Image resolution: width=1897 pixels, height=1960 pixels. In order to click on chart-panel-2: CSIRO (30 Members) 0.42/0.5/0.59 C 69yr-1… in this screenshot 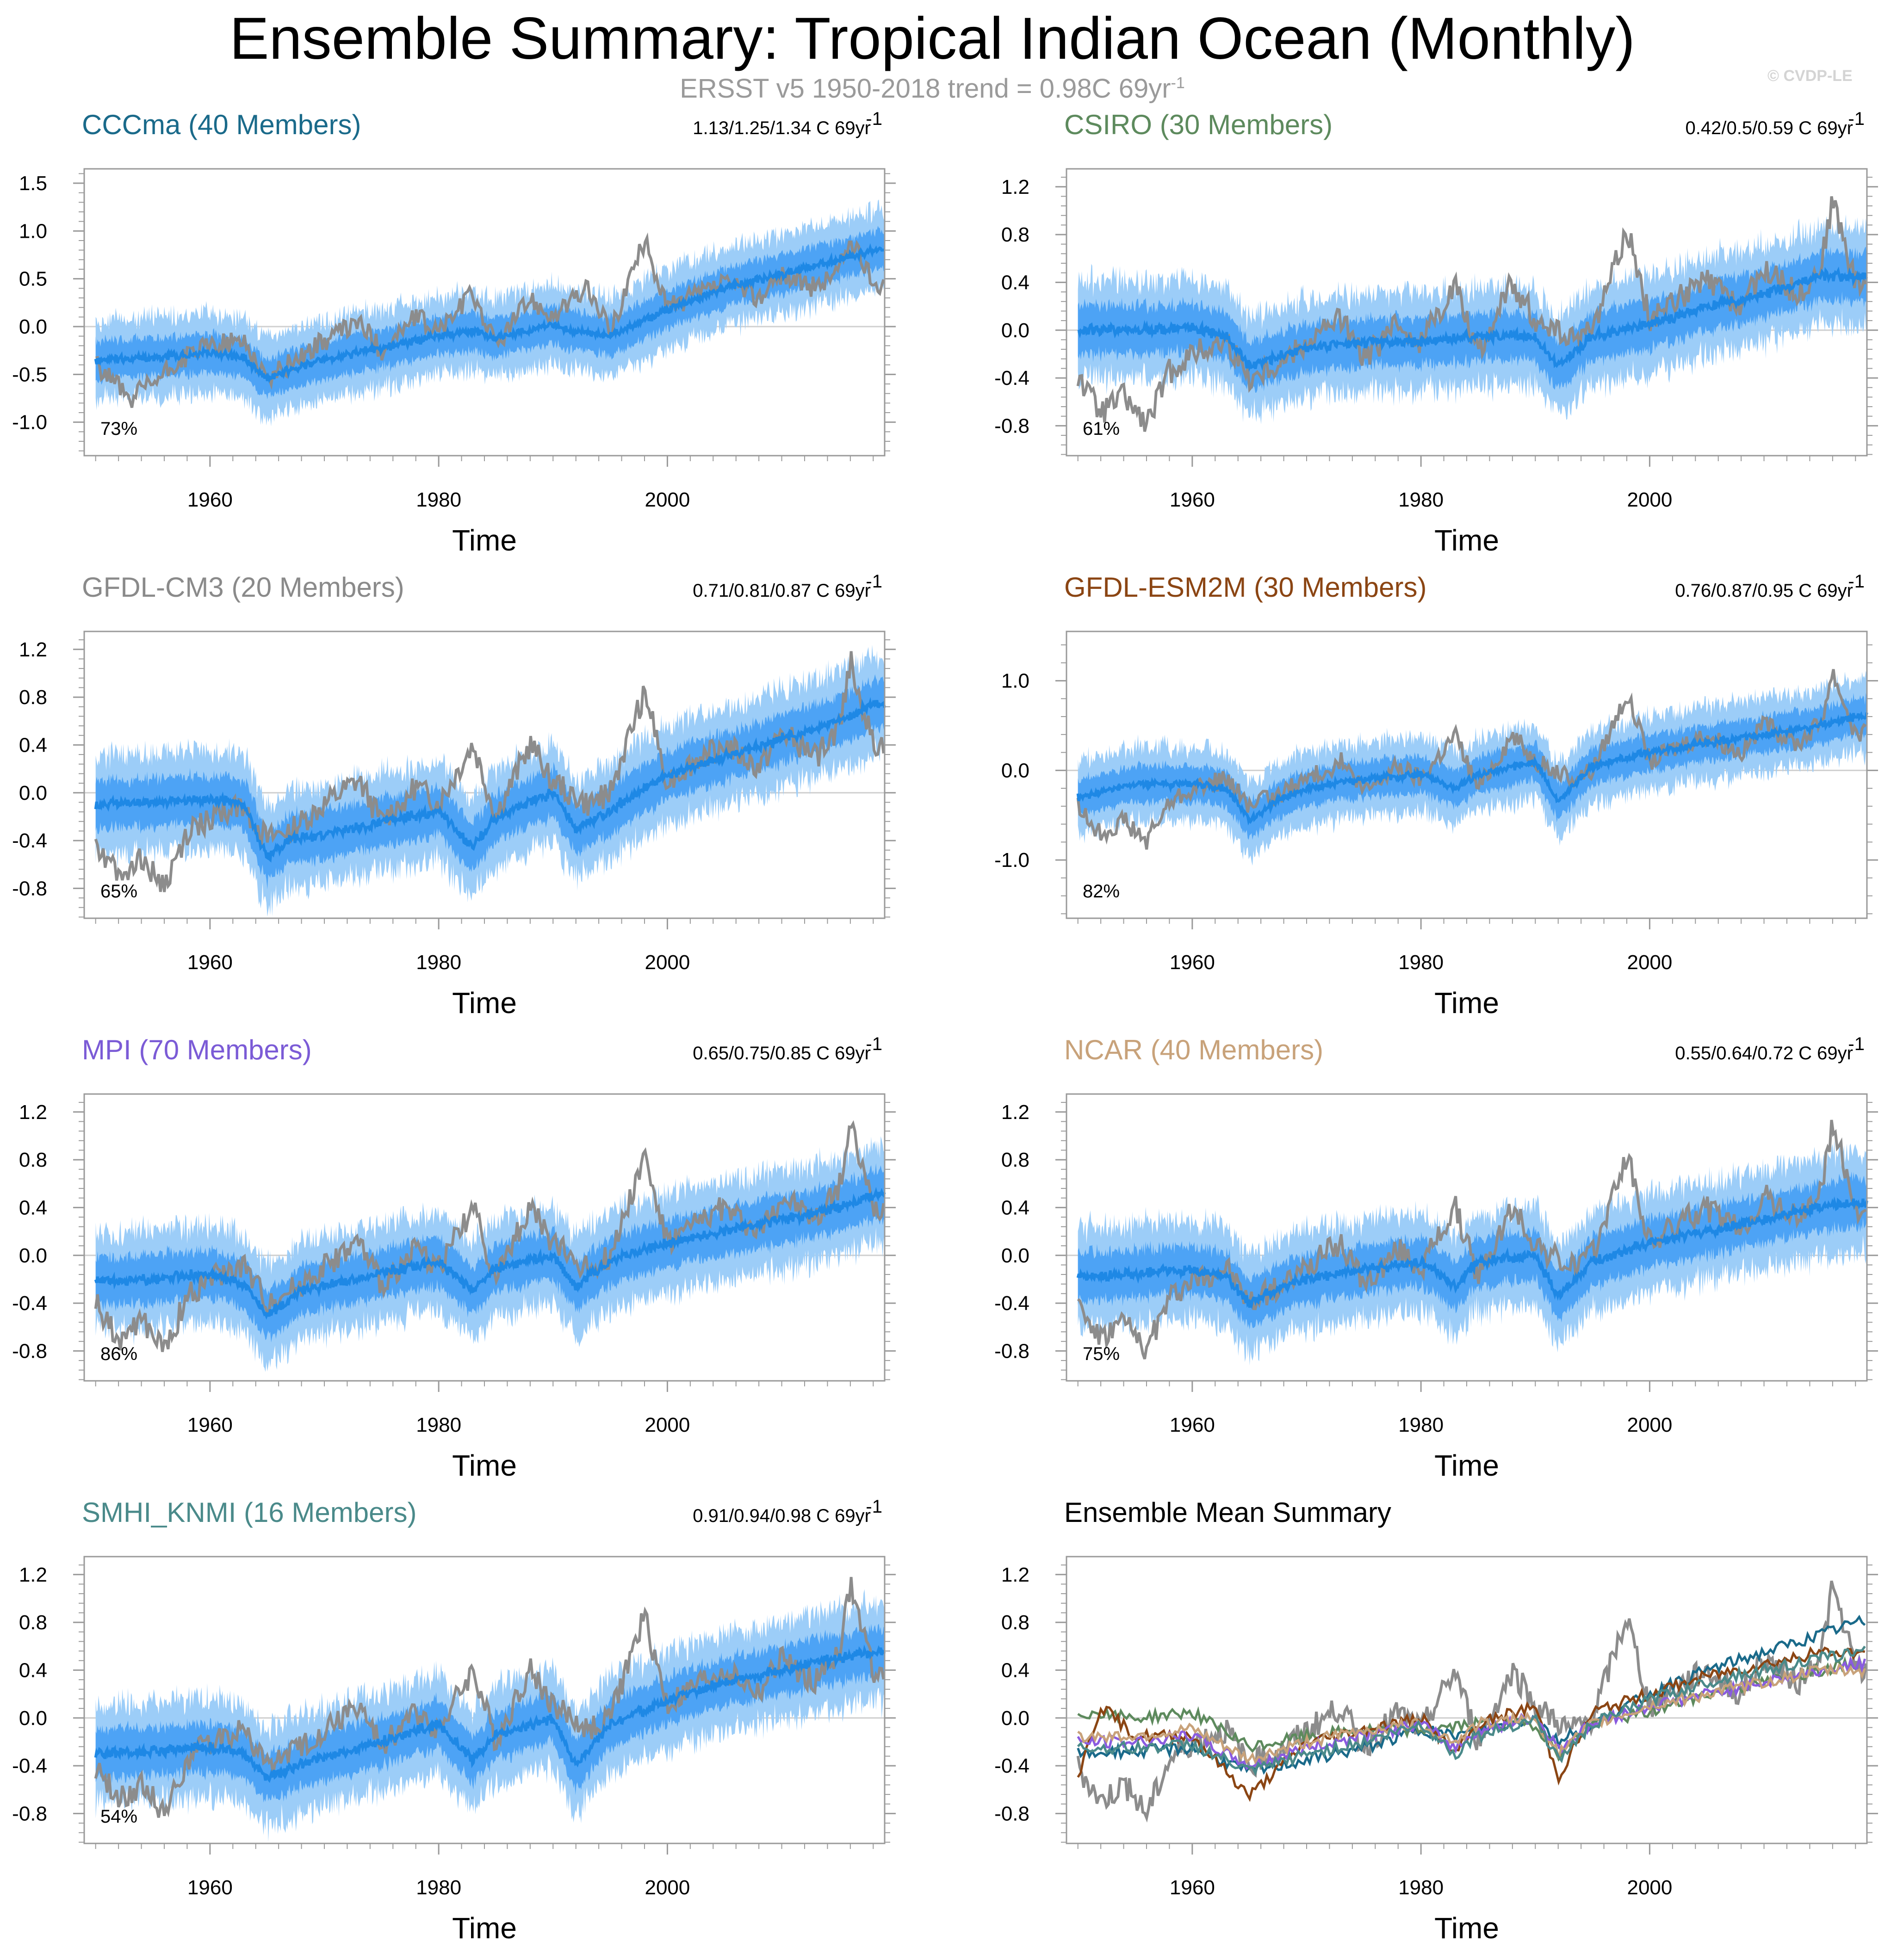, I will do `click(1436, 333)`.